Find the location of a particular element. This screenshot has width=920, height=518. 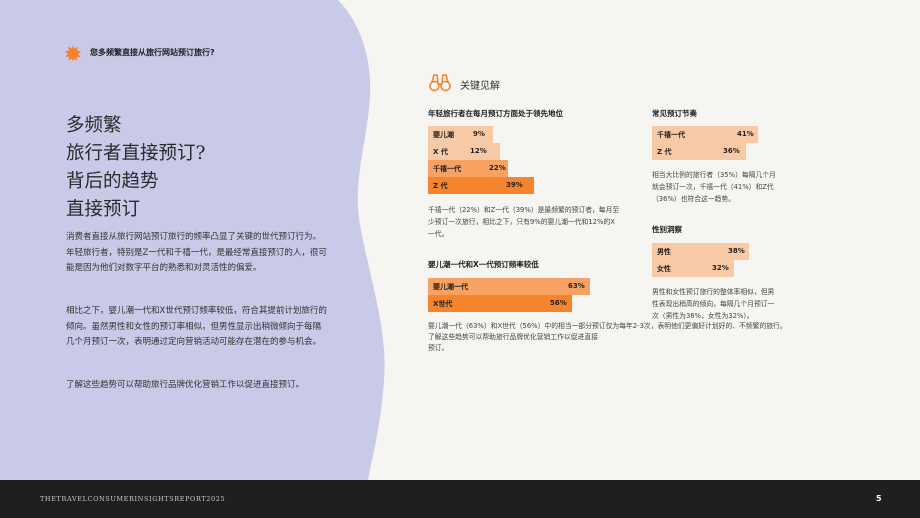

bar-older-0: 婴儿潮一代 63% is located at coordinates (509, 286).